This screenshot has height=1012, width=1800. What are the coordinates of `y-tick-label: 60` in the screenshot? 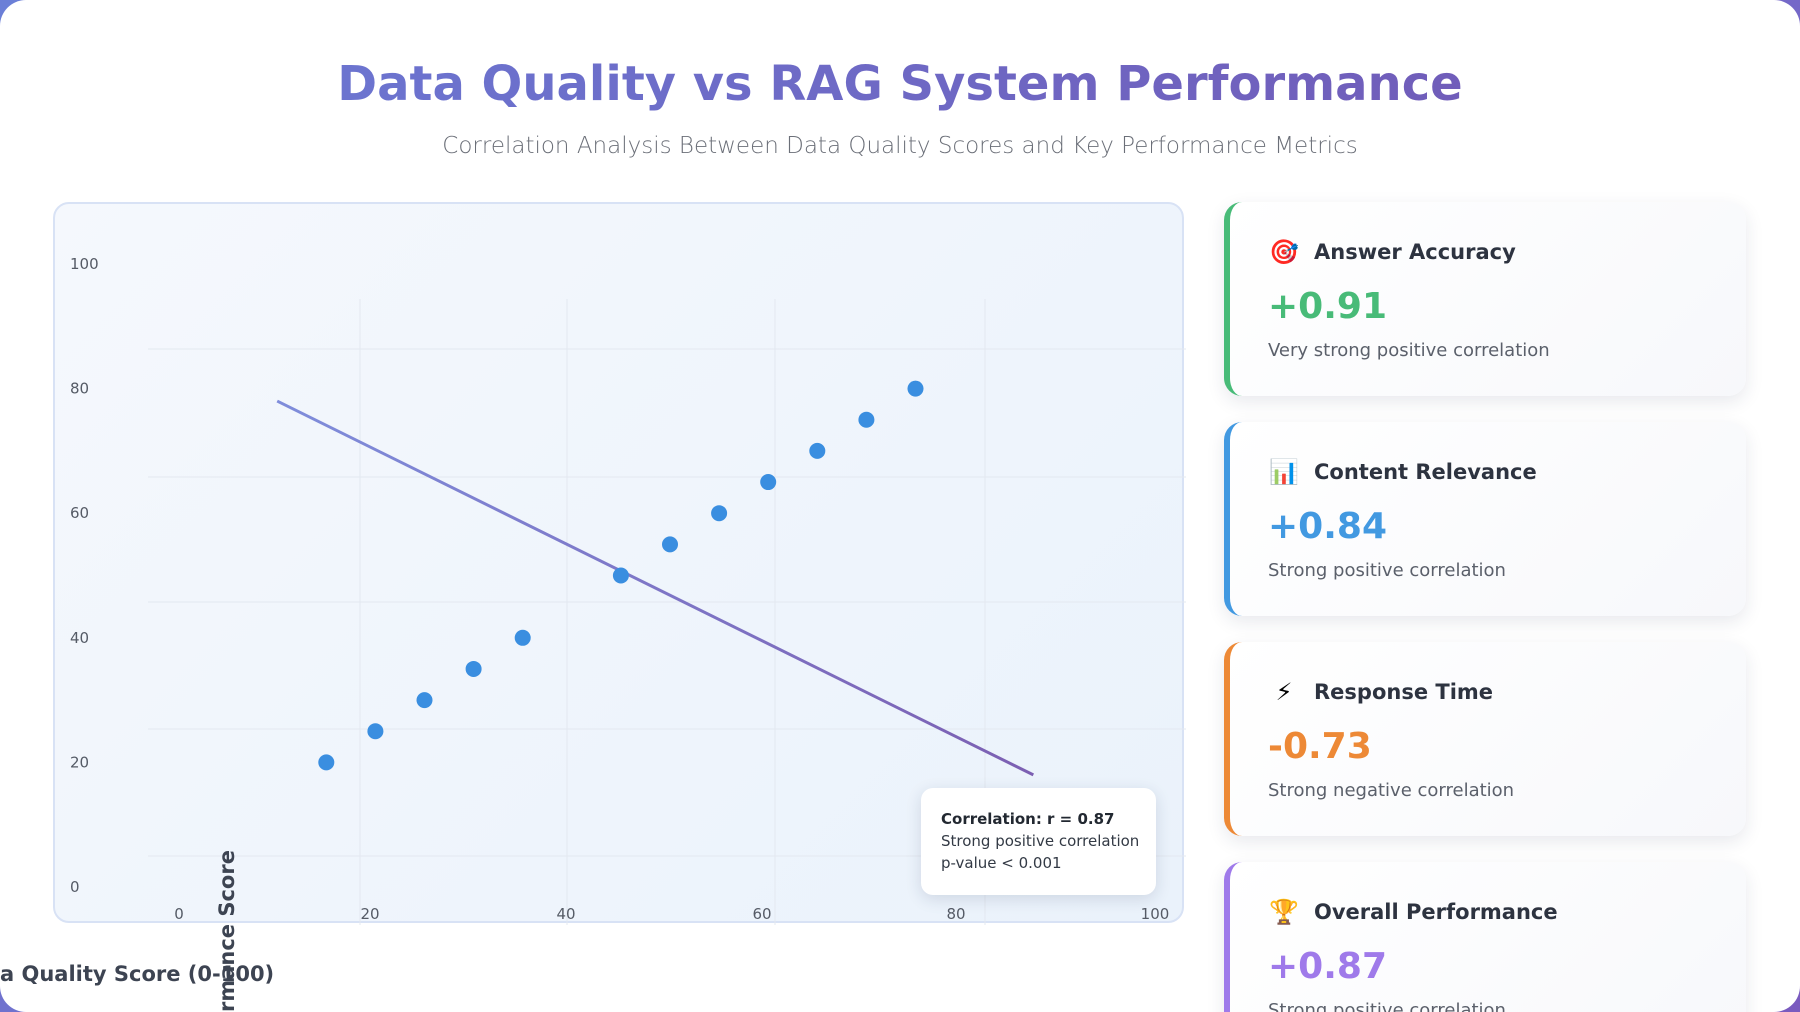 It's located at (79, 513).